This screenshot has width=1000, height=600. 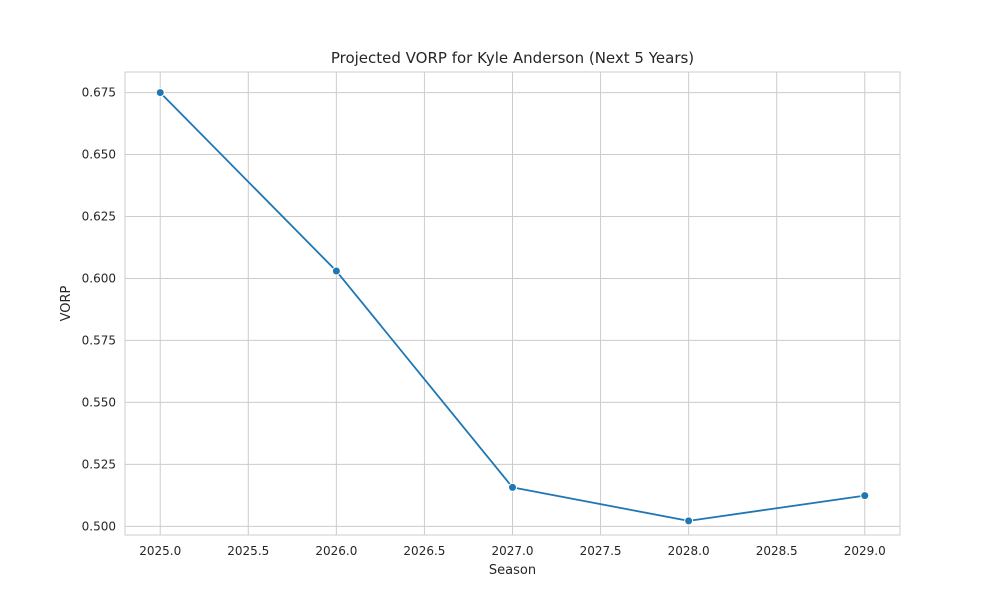 What do you see at coordinates (99, 217) in the screenshot?
I see `y-tick-label: 0.625` at bounding box center [99, 217].